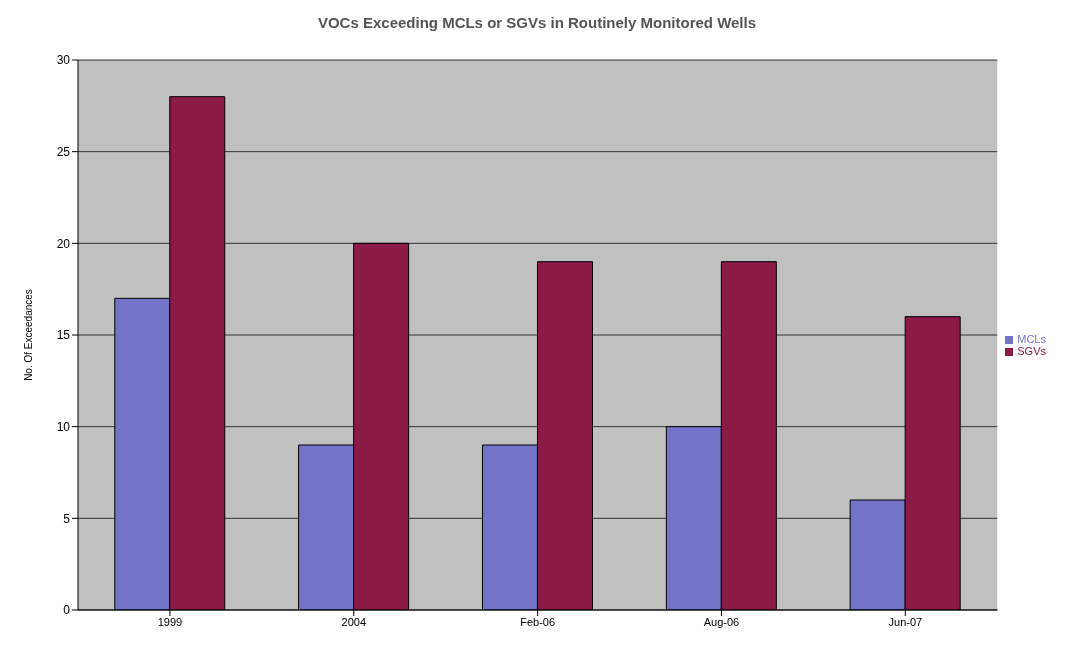 The image size is (1074, 653). What do you see at coordinates (63, 426) in the screenshot?
I see `y-tick-label: 10` at bounding box center [63, 426].